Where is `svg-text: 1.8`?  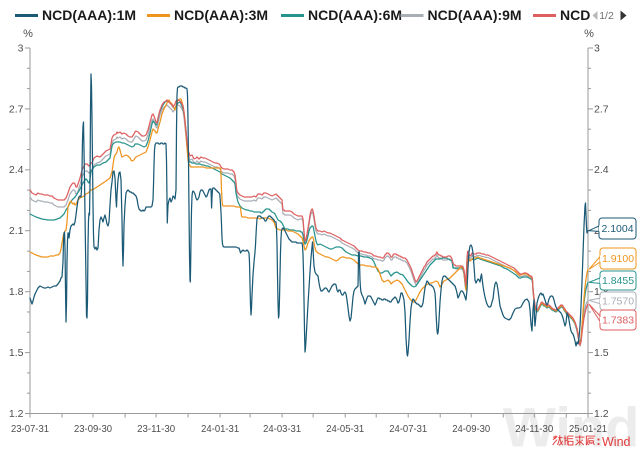
svg-text: 1.8 is located at coordinates (16, 292).